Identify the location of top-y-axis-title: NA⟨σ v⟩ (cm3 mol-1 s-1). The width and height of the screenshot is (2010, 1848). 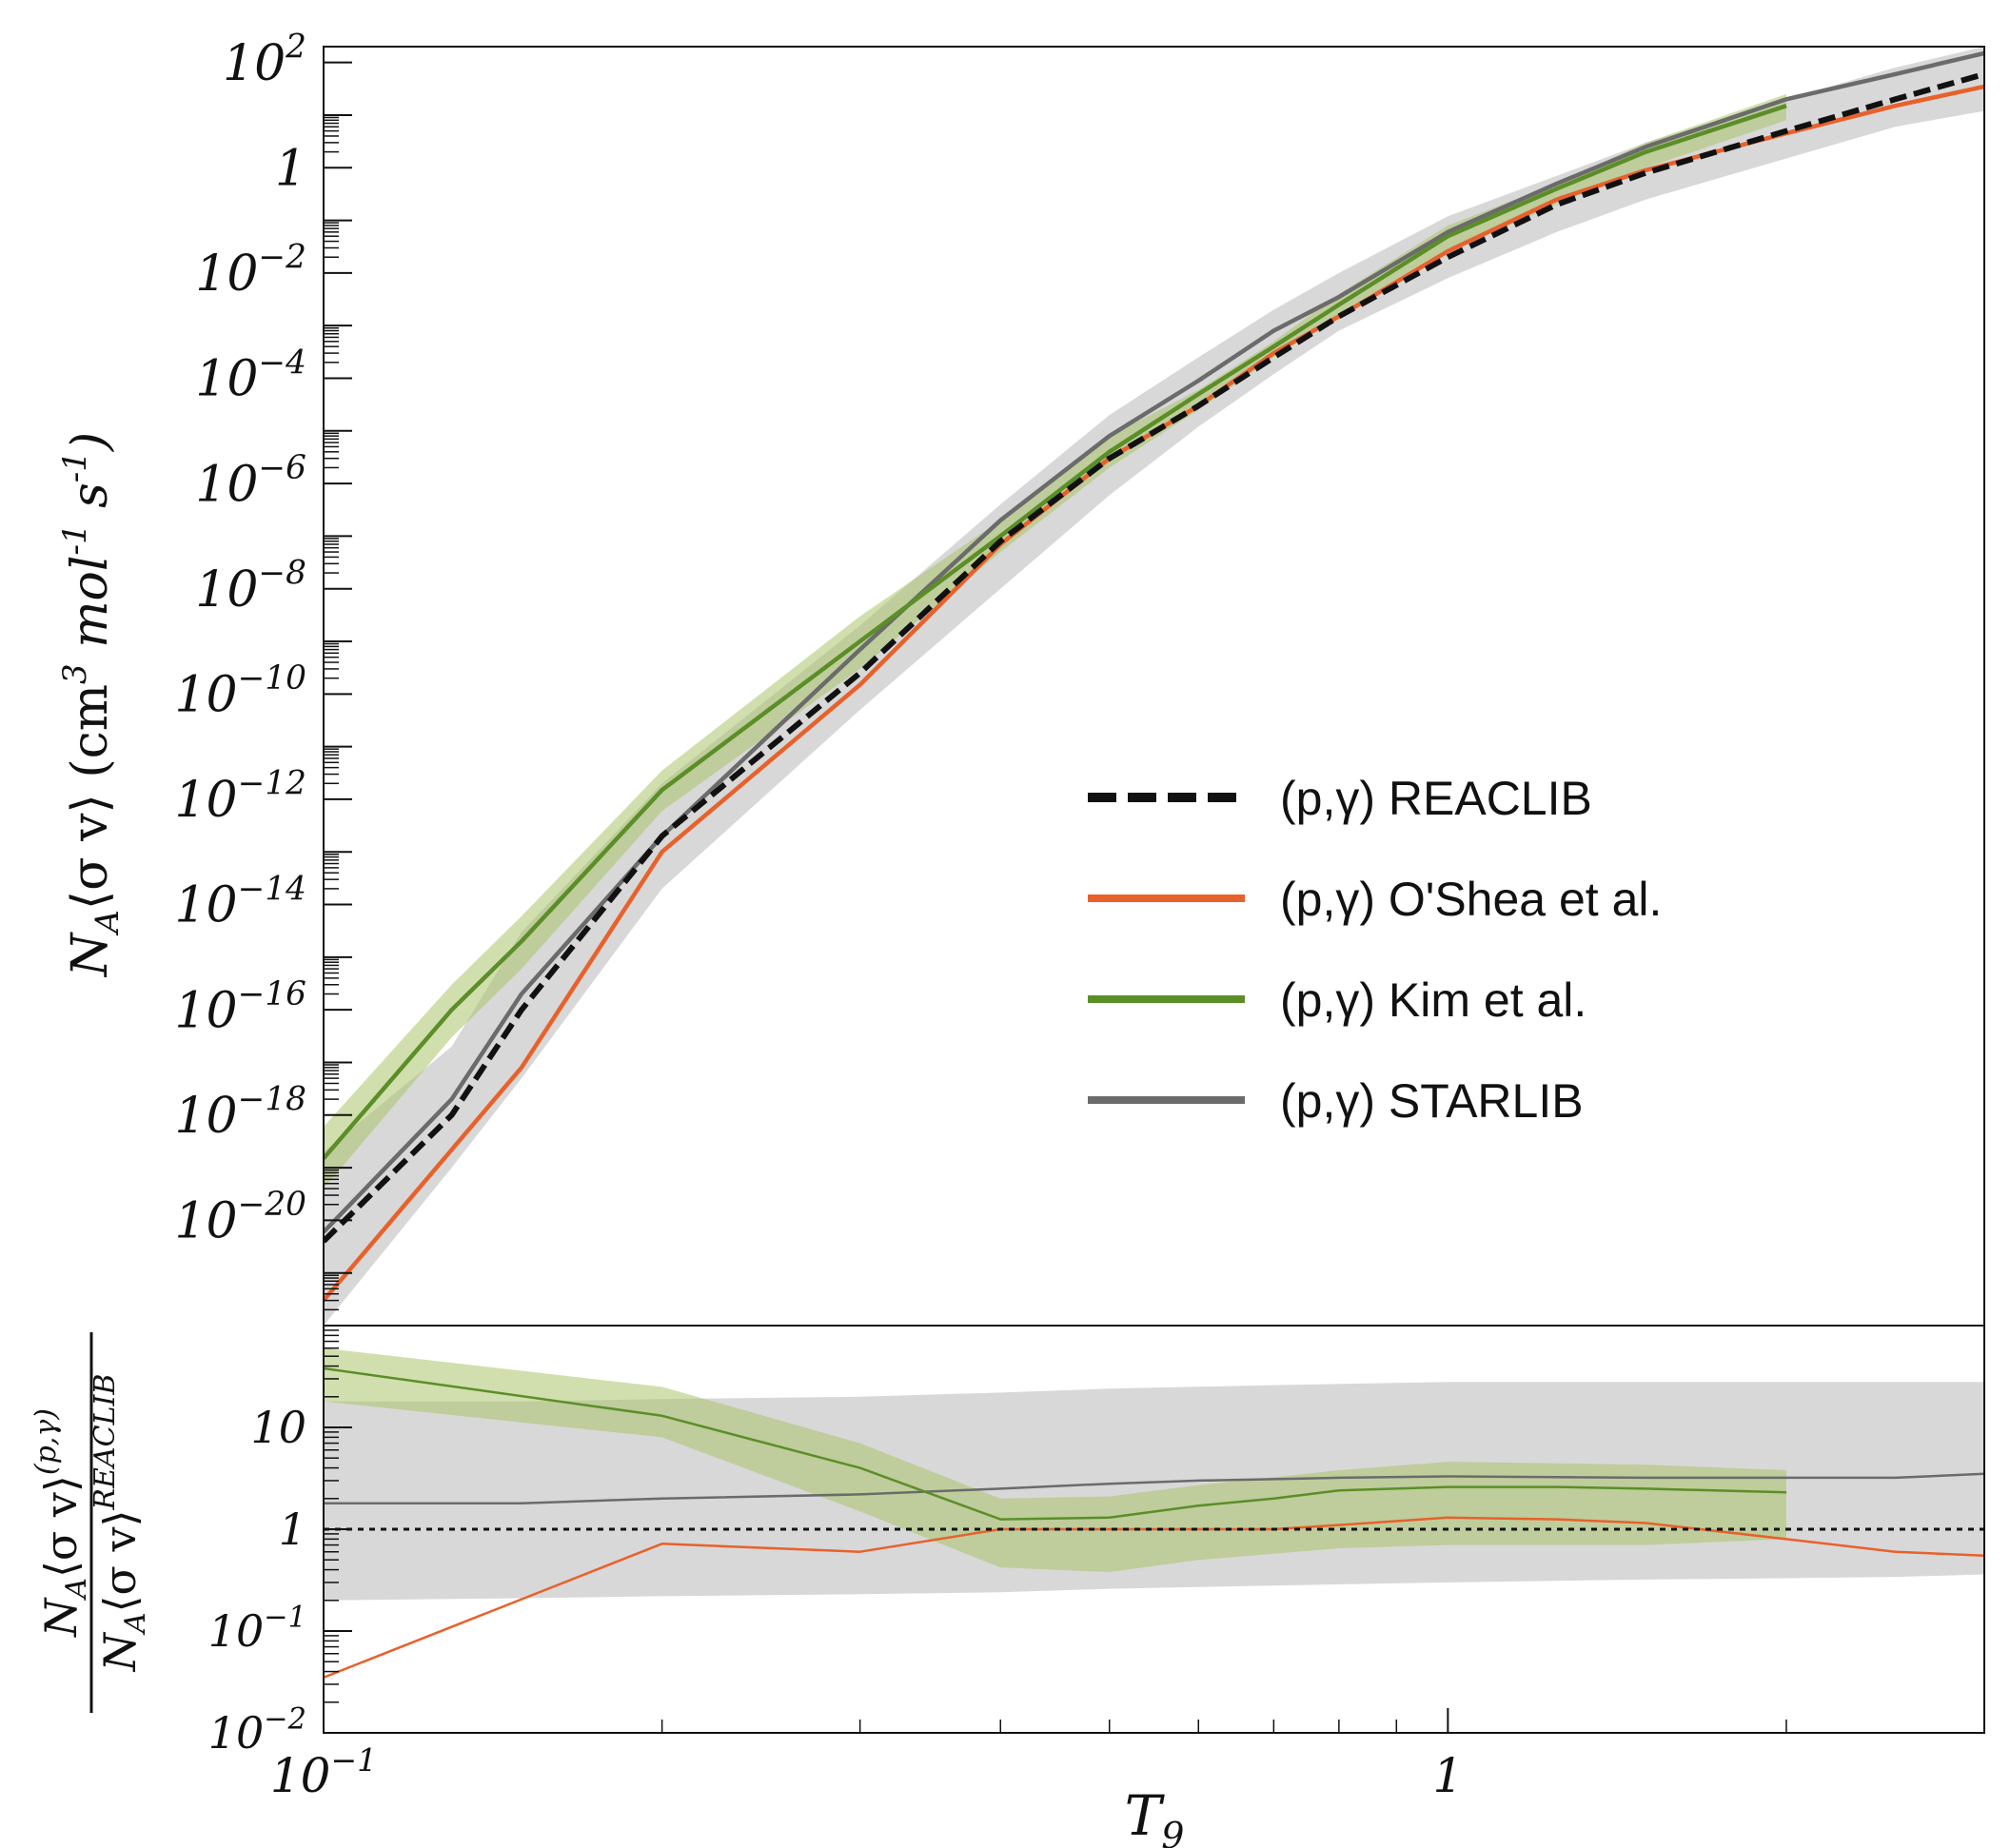
(91, 705).